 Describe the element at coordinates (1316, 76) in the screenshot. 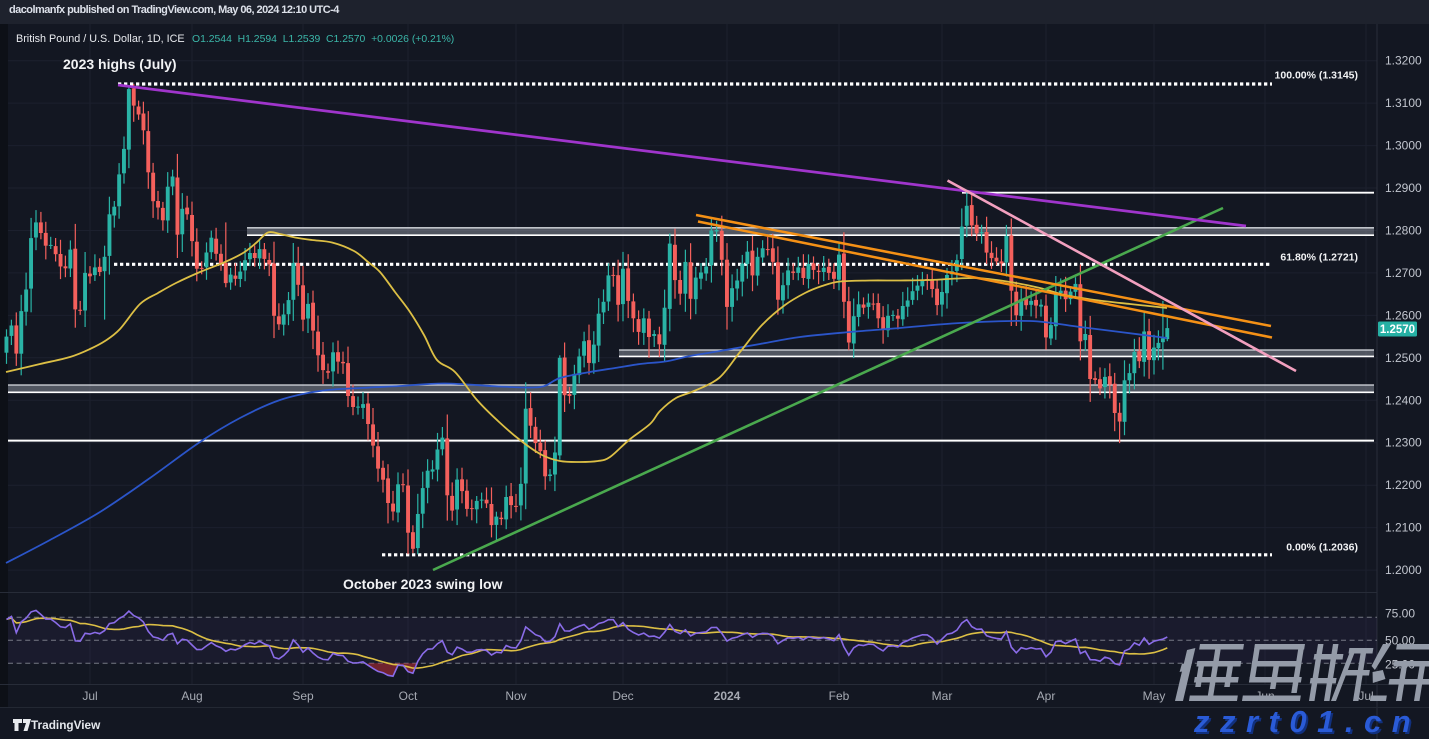

I see `svg-text: 100.00% (1.3145)` at that location.